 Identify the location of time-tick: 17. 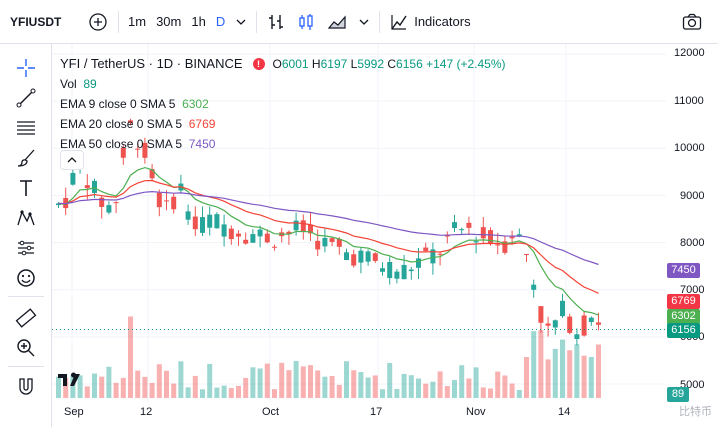
(376, 412).